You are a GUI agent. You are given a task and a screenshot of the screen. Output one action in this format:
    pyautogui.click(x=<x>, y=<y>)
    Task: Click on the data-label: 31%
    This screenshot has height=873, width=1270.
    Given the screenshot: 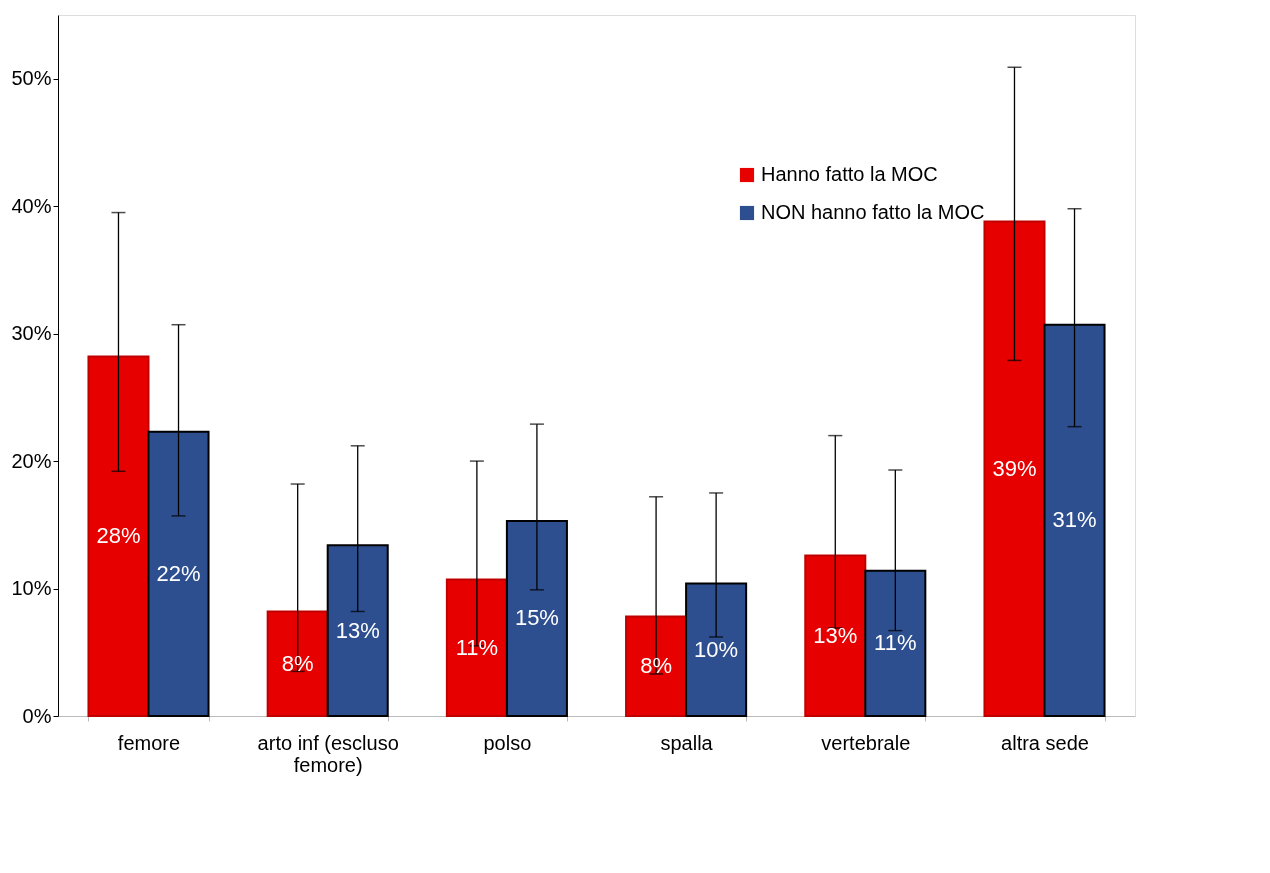 What is the action you would take?
    pyautogui.click(x=1074, y=520)
    